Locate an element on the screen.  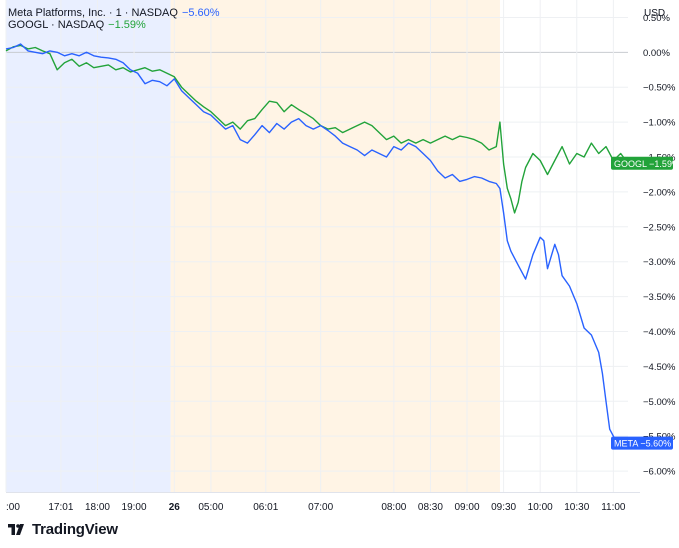
badge-label-googl: GOOGL −1.59% is located at coordinates (646, 164).